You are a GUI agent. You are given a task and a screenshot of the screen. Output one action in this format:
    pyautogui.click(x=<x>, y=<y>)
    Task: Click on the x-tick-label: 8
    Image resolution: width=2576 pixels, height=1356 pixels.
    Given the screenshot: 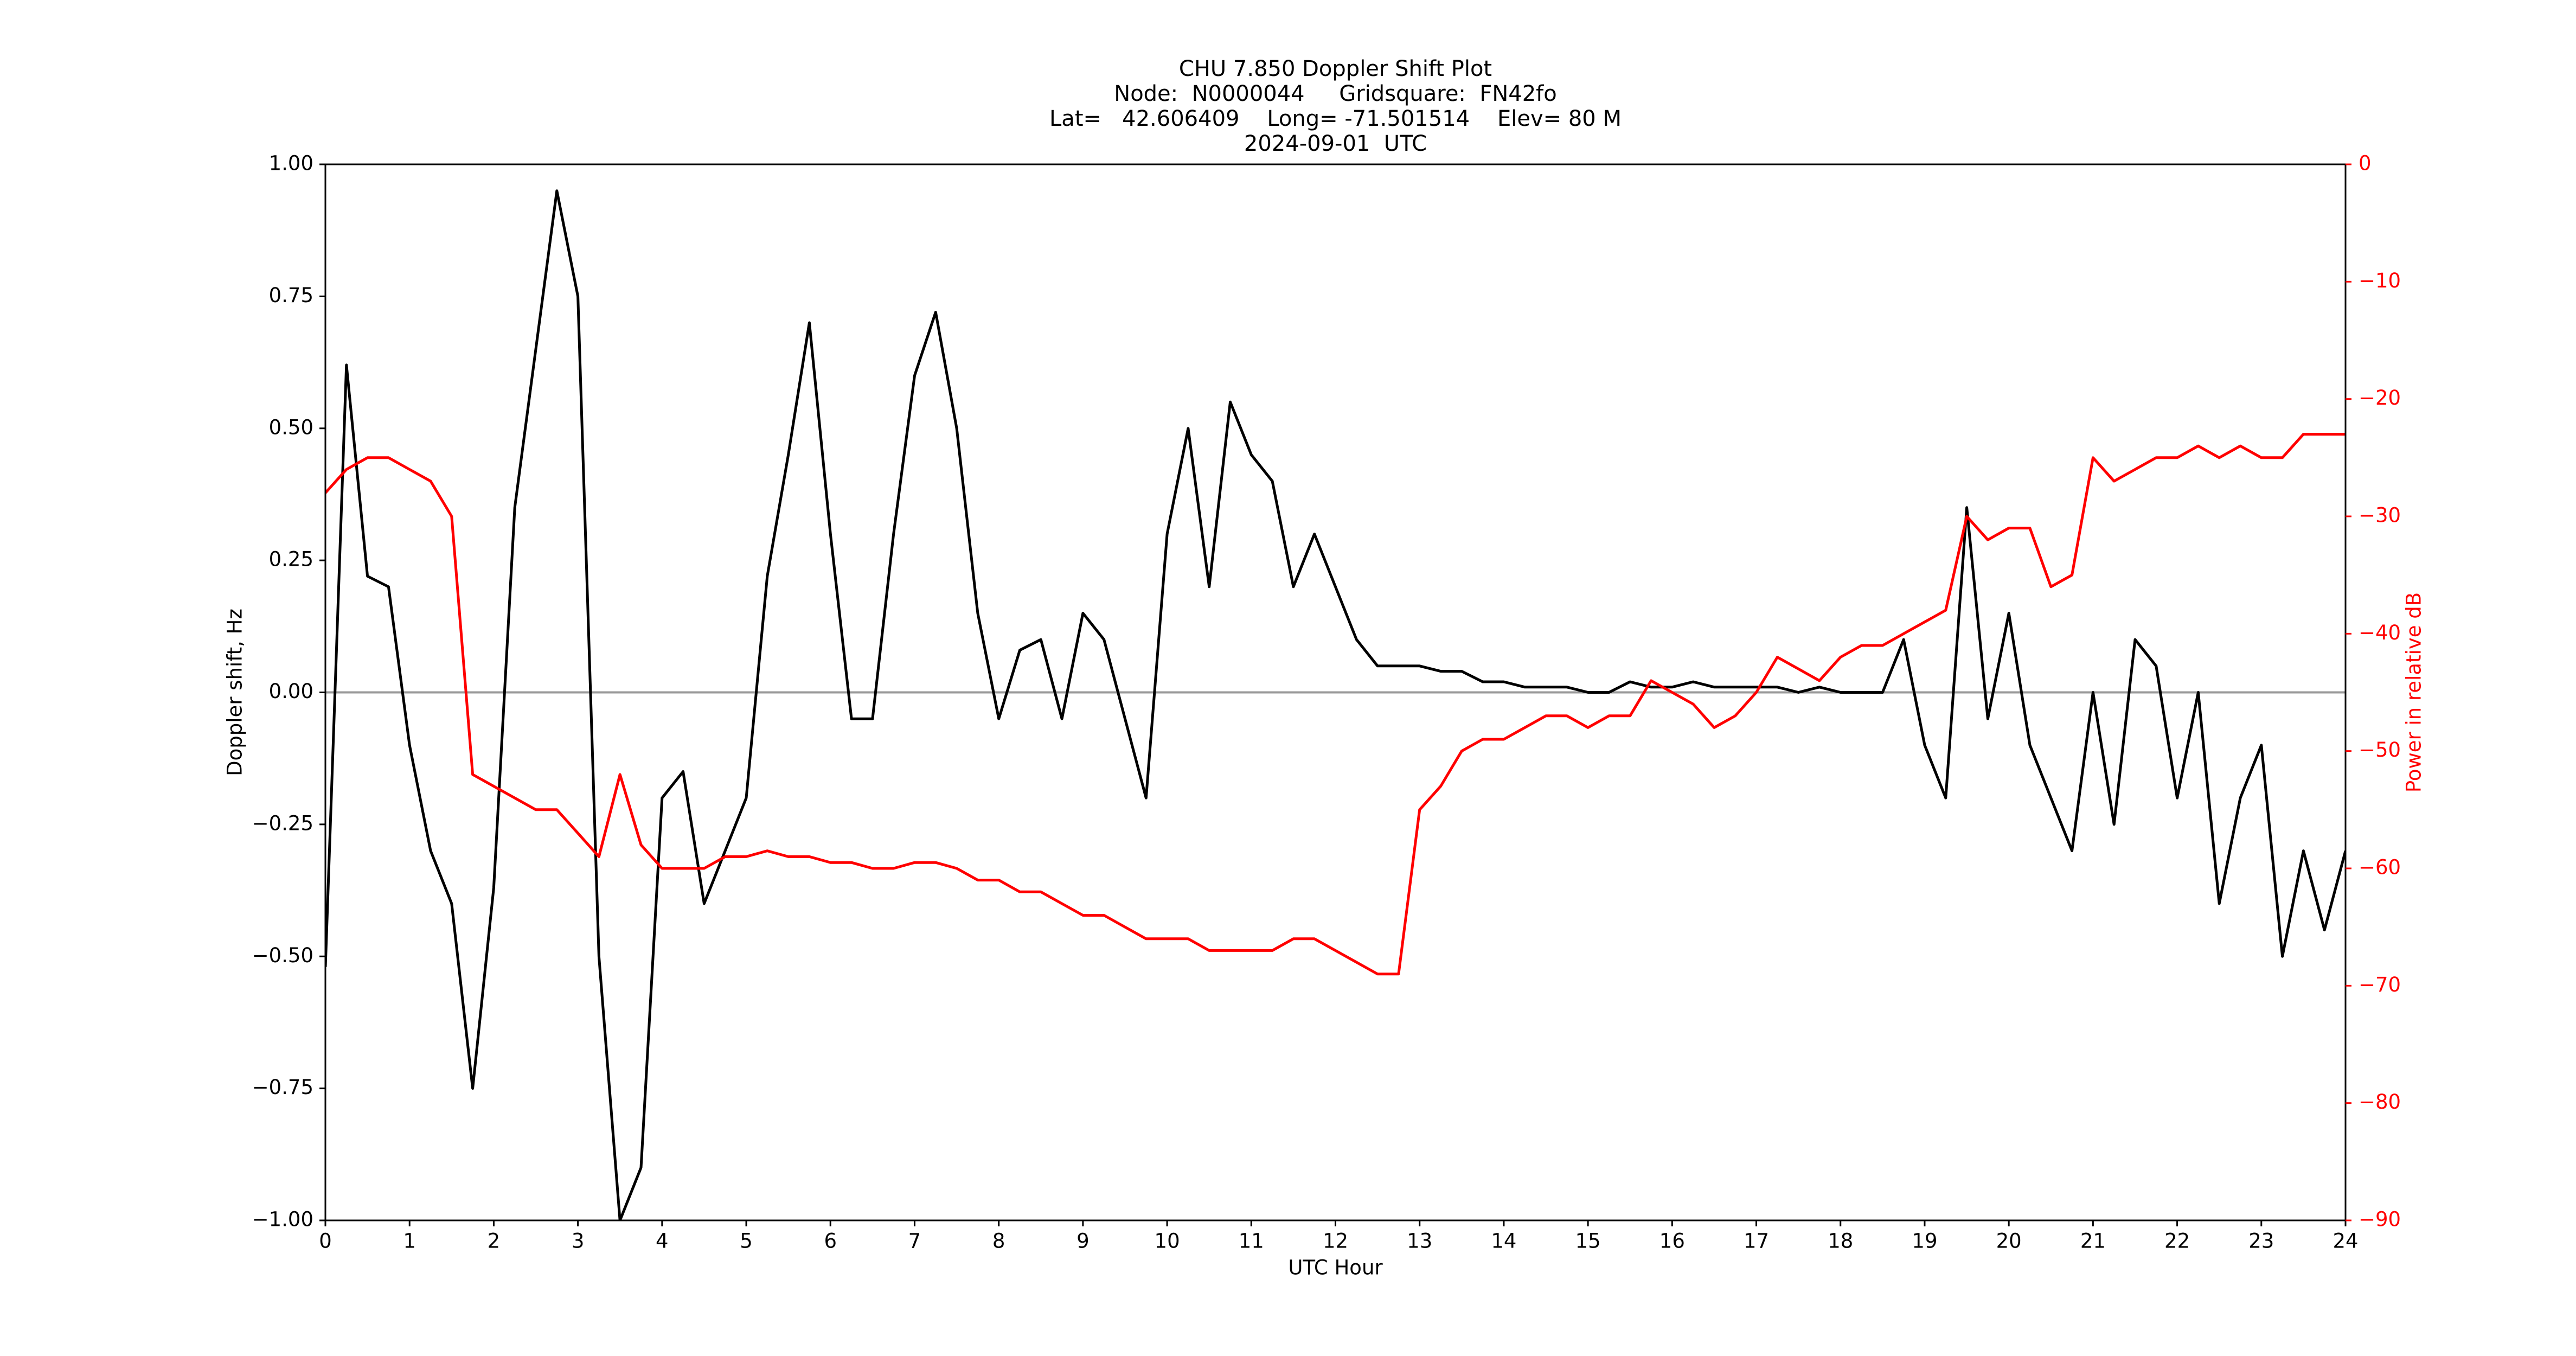 What is the action you would take?
    pyautogui.click(x=998, y=1241)
    